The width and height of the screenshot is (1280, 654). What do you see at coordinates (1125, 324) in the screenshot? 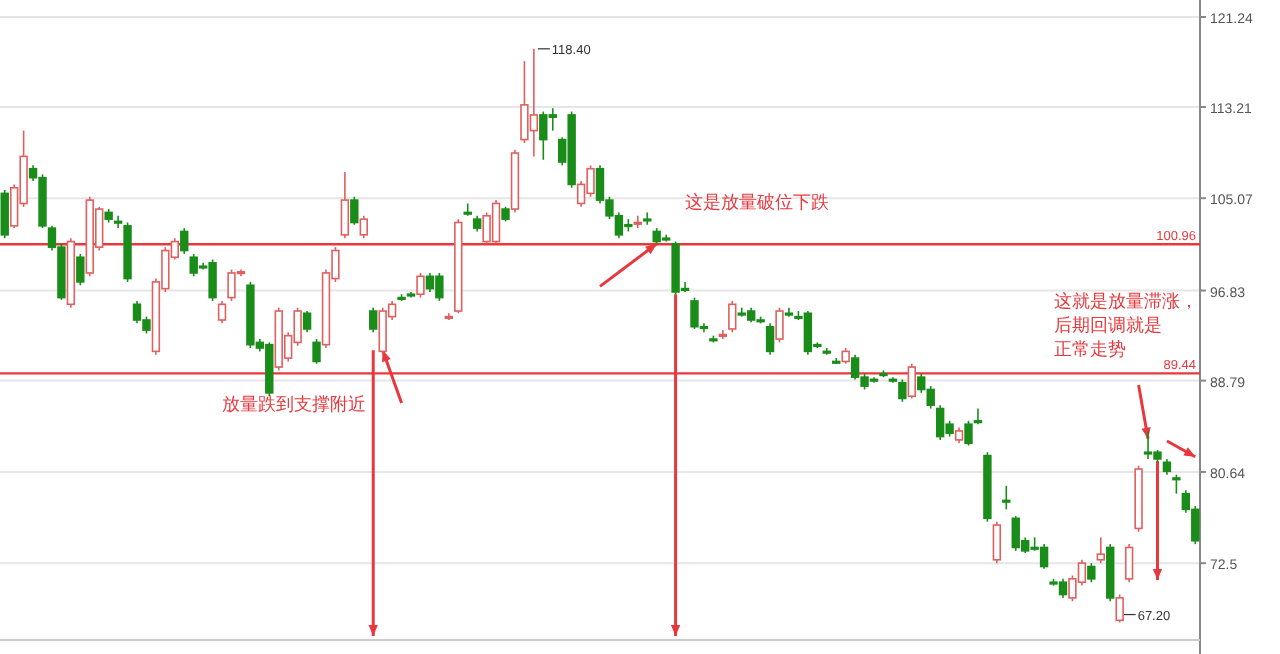
I see `annotation: 这就是放量滞涨，后期回调就是正常走势` at bounding box center [1125, 324].